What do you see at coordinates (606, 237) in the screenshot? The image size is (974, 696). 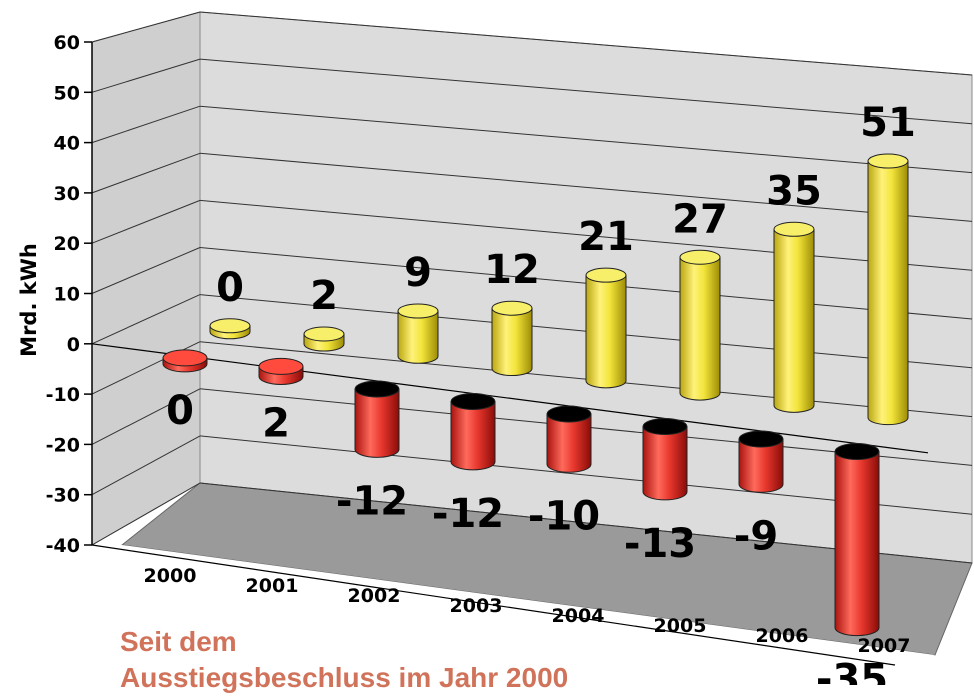 I see `data-label-yellow: 21` at bounding box center [606, 237].